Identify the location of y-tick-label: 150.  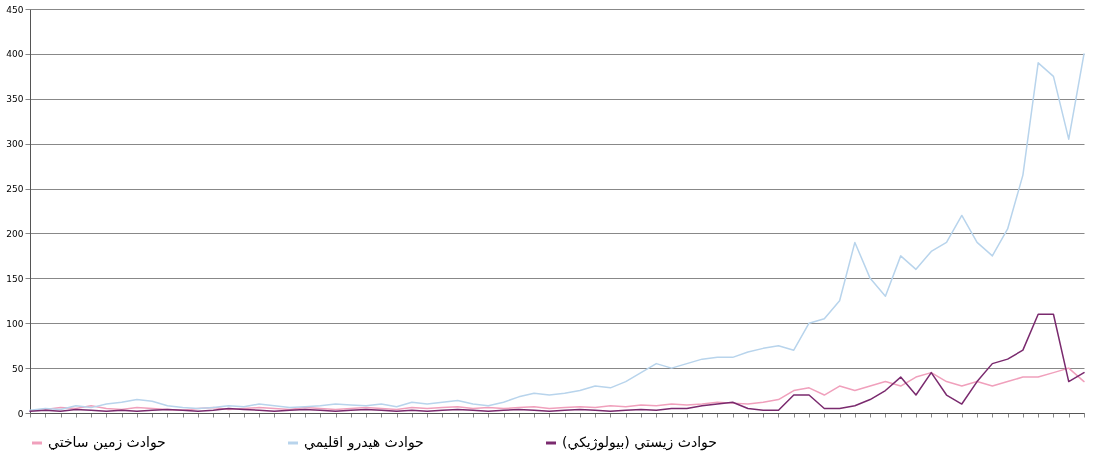
(15, 278).